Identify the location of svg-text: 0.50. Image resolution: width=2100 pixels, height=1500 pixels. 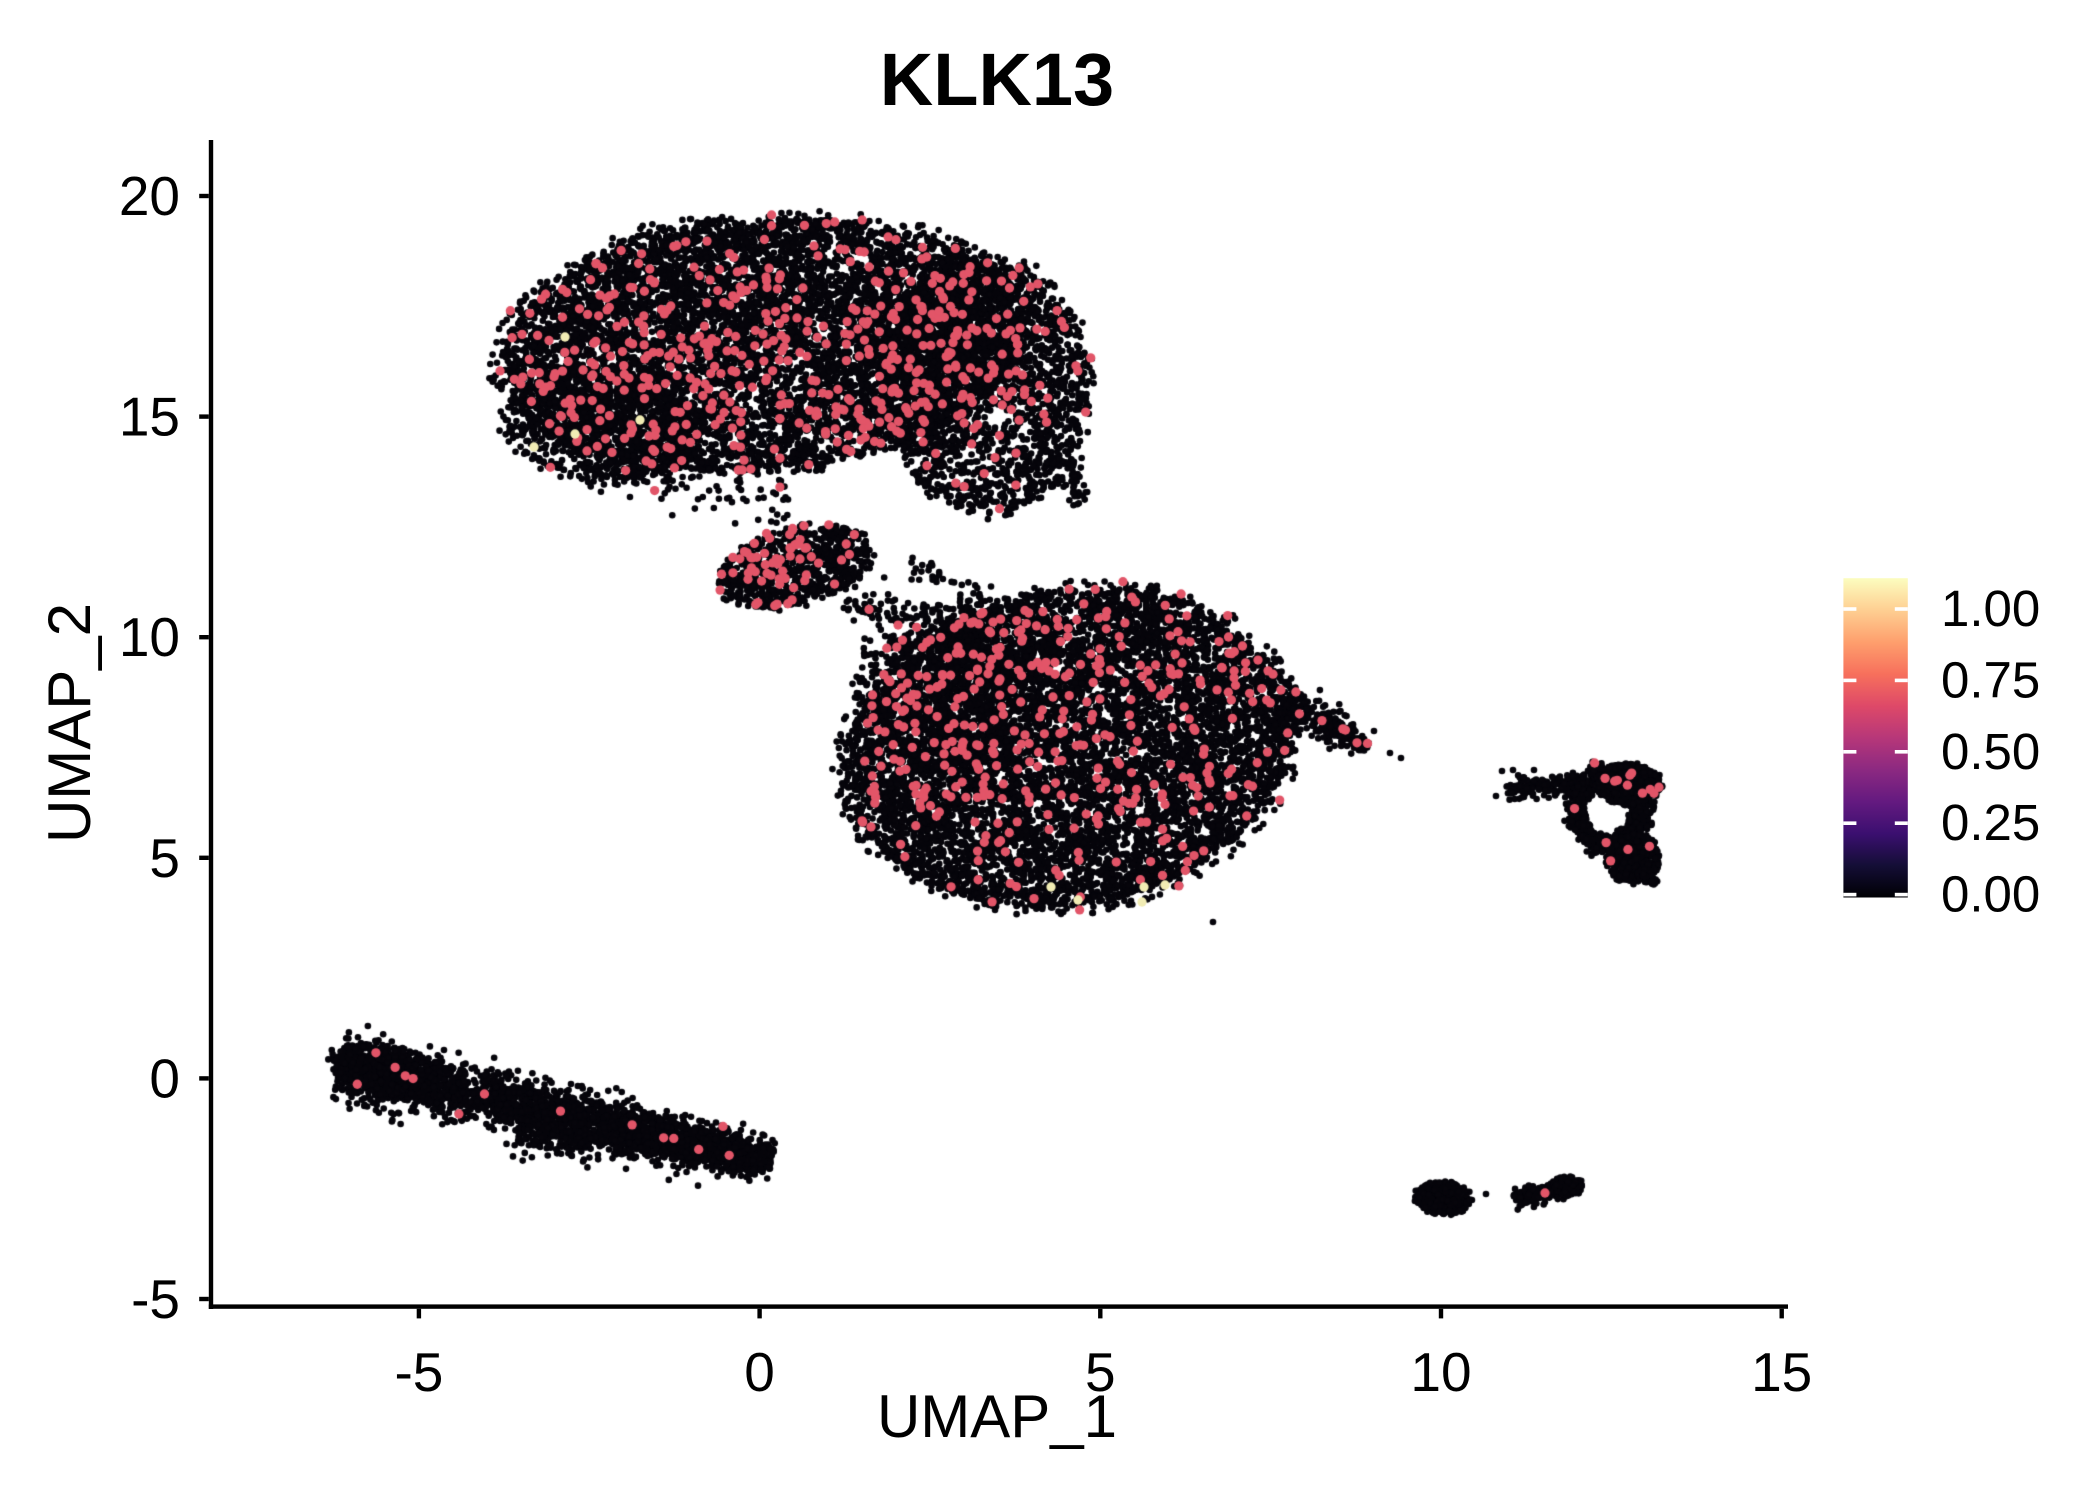
(1990, 751).